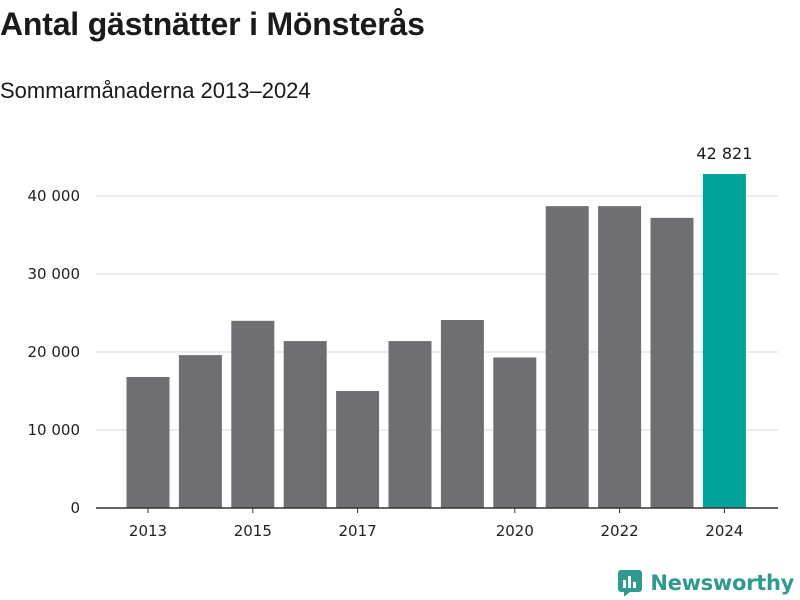 This screenshot has width=800, height=600. What do you see at coordinates (724, 153) in the screenshot?
I see `data-label: 42 821` at bounding box center [724, 153].